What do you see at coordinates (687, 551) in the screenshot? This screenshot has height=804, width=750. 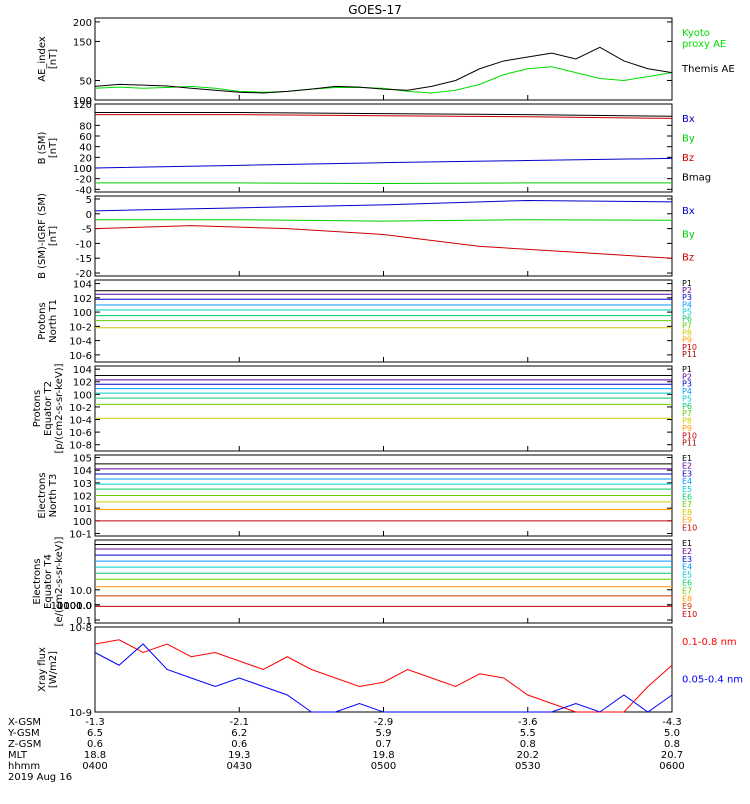 I see `legend-6-1-0: E2` at bounding box center [687, 551].